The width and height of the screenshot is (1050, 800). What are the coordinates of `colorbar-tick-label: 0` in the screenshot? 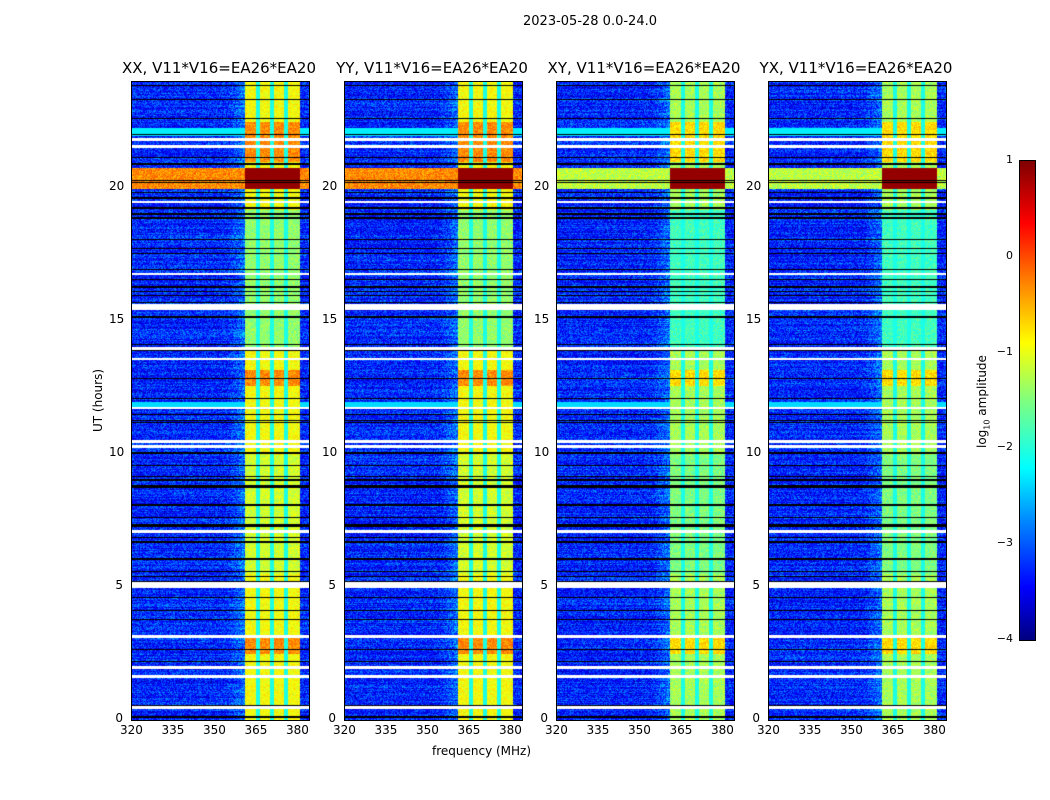 It's located at (1009, 255).